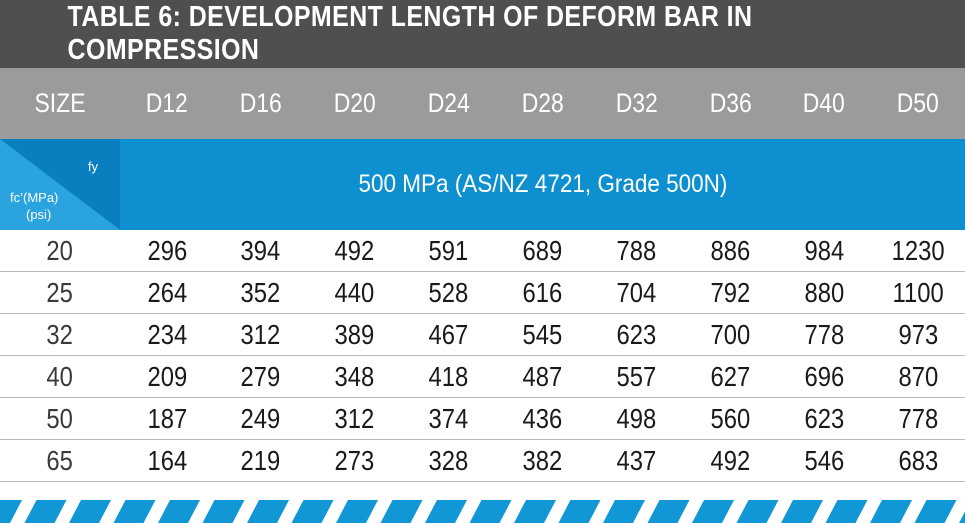 The height and width of the screenshot is (523, 965). I want to click on size-header-d36: D36, so click(730, 103).